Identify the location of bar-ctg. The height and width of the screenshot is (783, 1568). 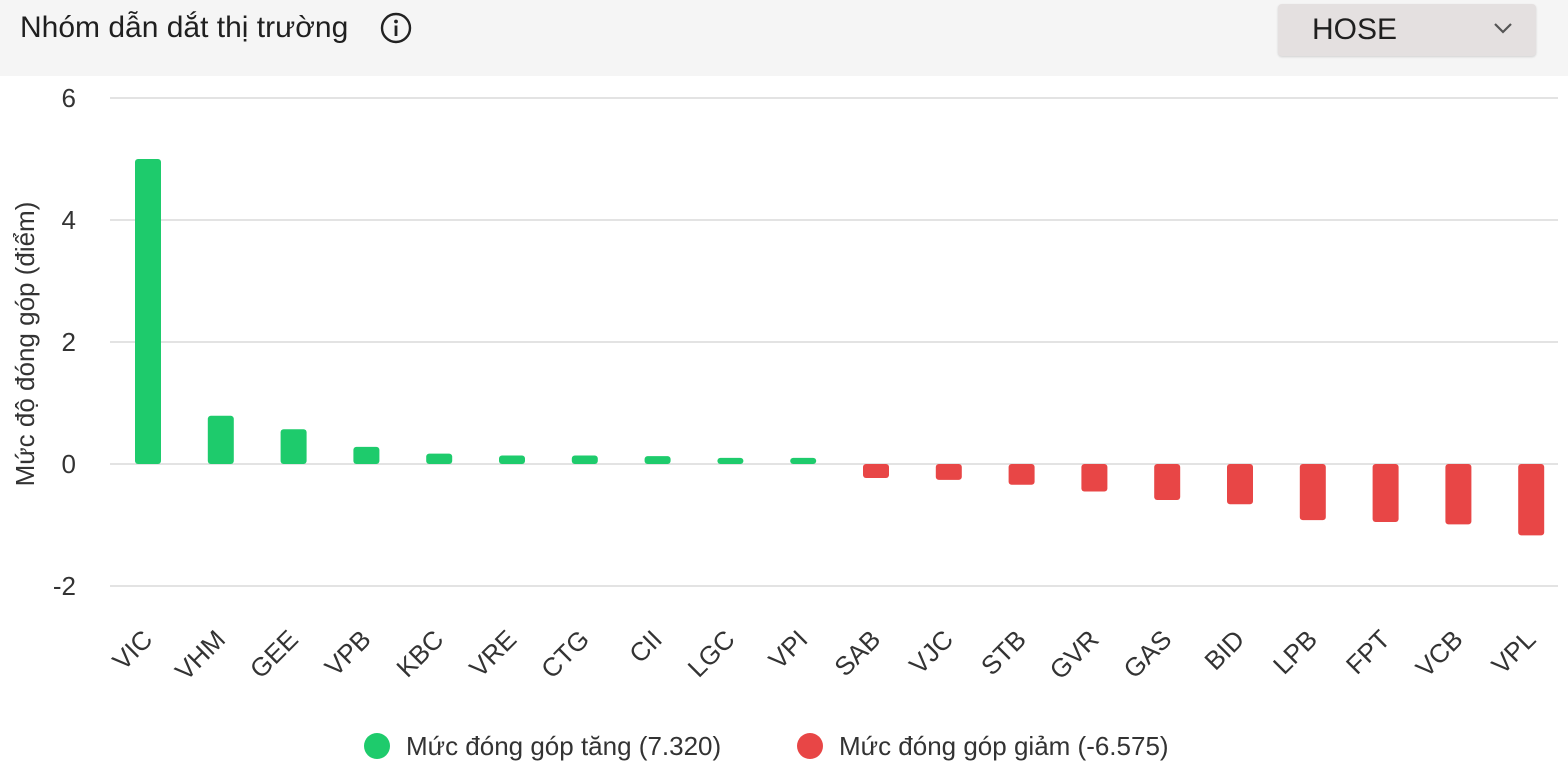
(584, 459).